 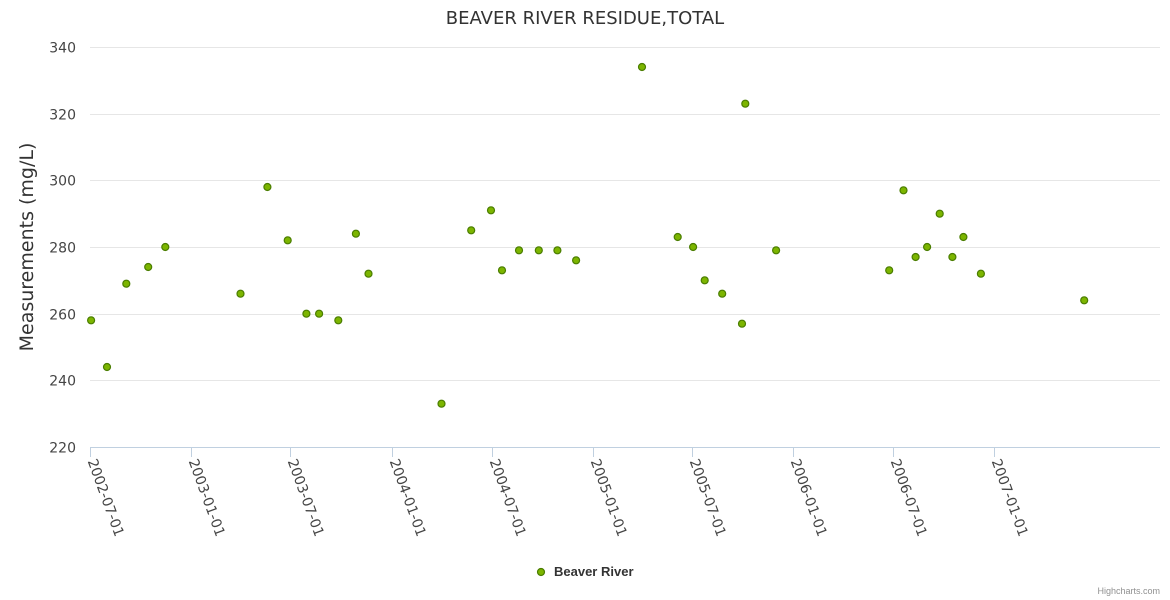 What do you see at coordinates (27, 247) in the screenshot?
I see `y-axis-label: Measurements (mg/L)` at bounding box center [27, 247].